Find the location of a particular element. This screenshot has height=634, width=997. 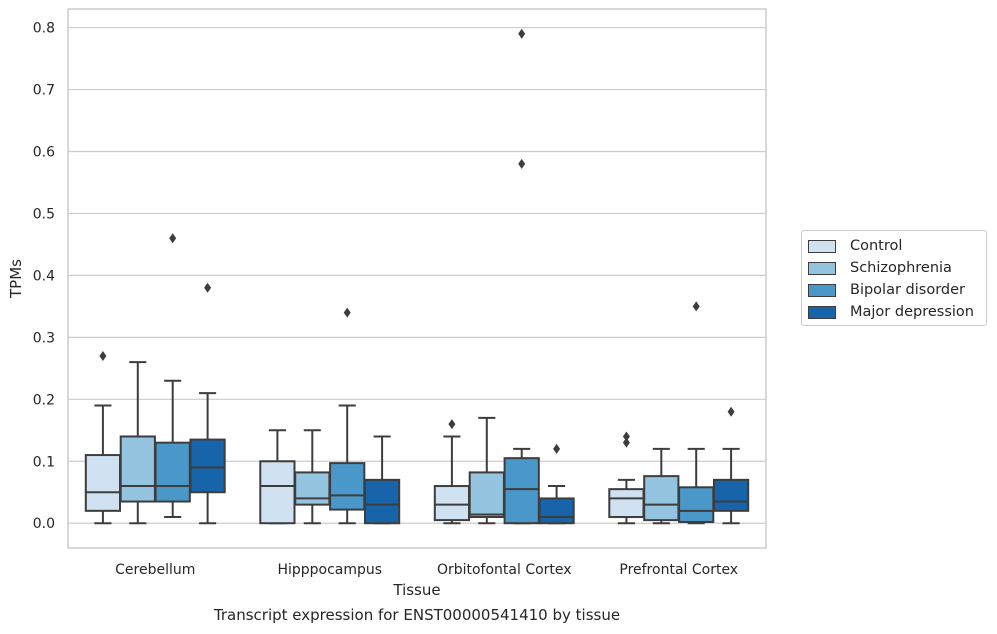

x-axis-title: Tissue is located at coordinates (416, 590).